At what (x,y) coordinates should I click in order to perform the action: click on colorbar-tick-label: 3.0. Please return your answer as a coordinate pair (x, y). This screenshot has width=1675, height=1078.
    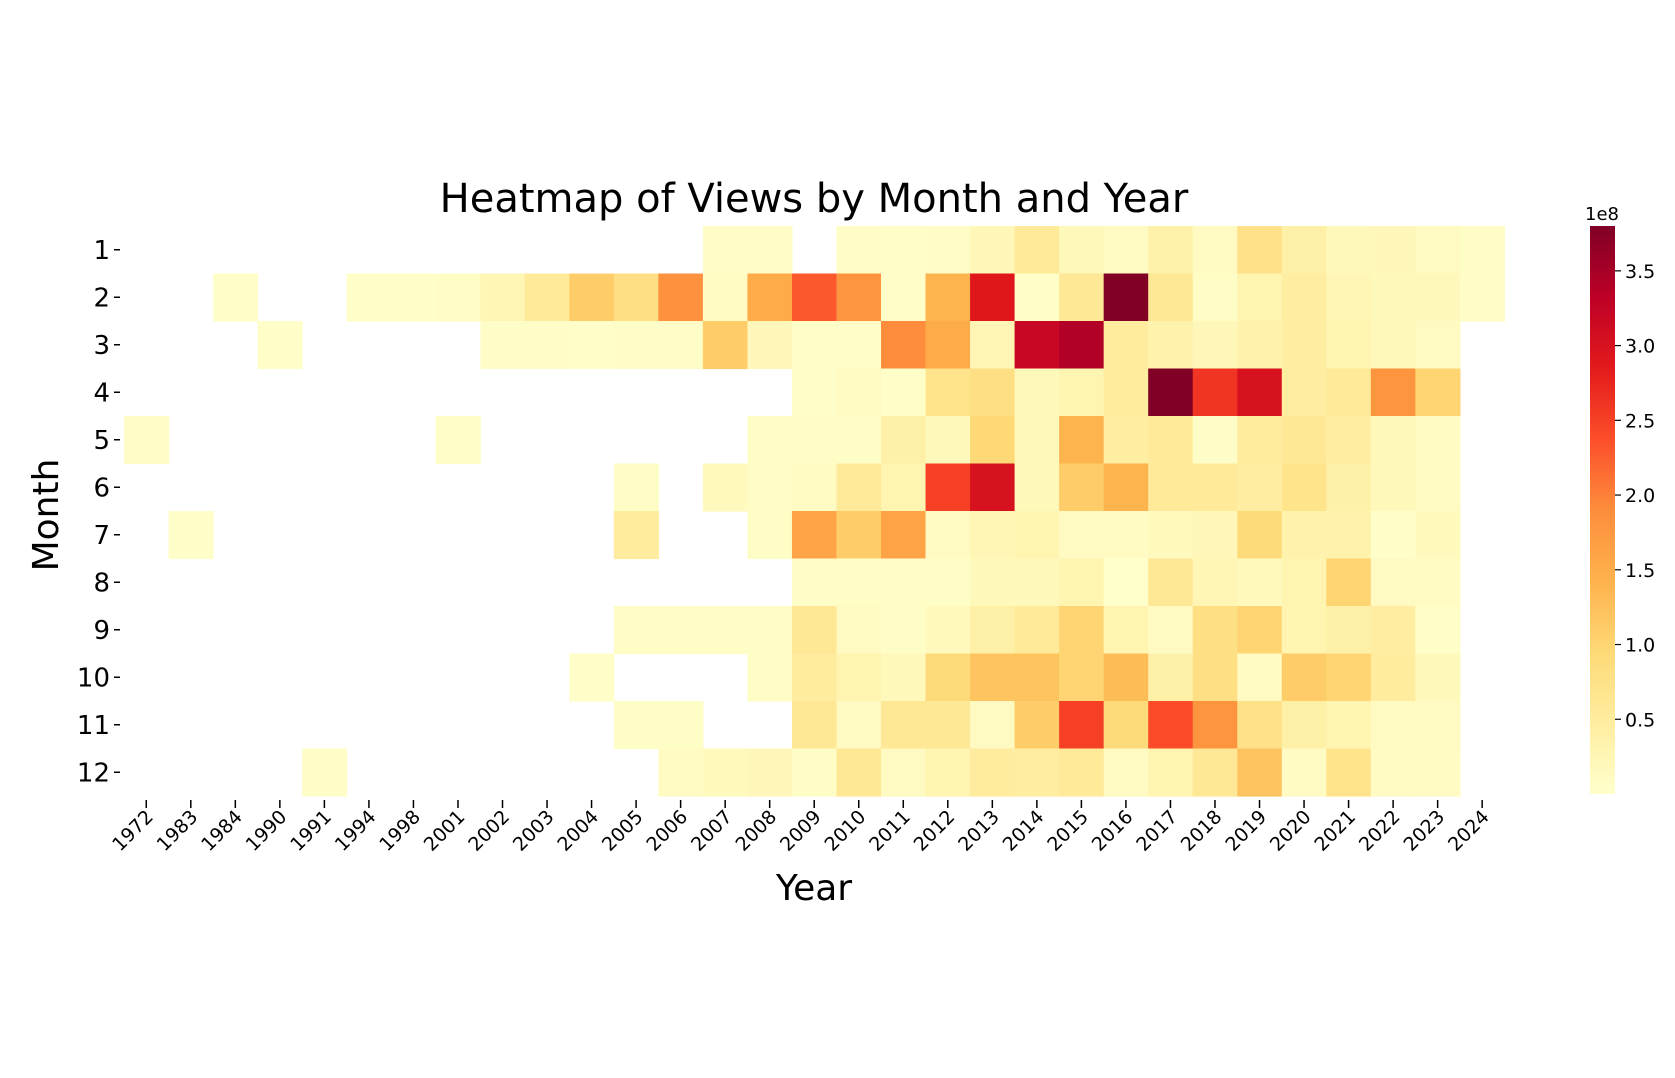
    Looking at the image, I should click on (1640, 347).